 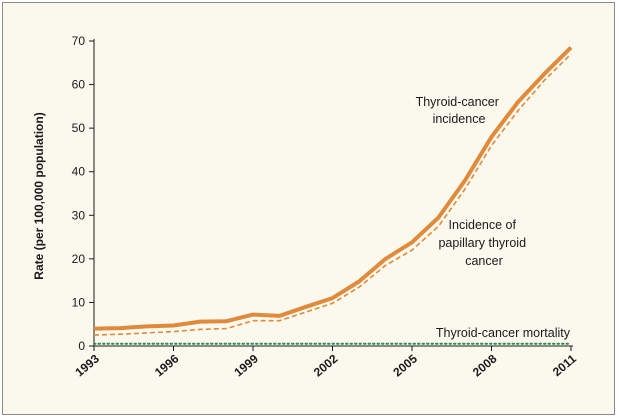 I want to click on y-tick-label: 40, so click(x=79, y=172).